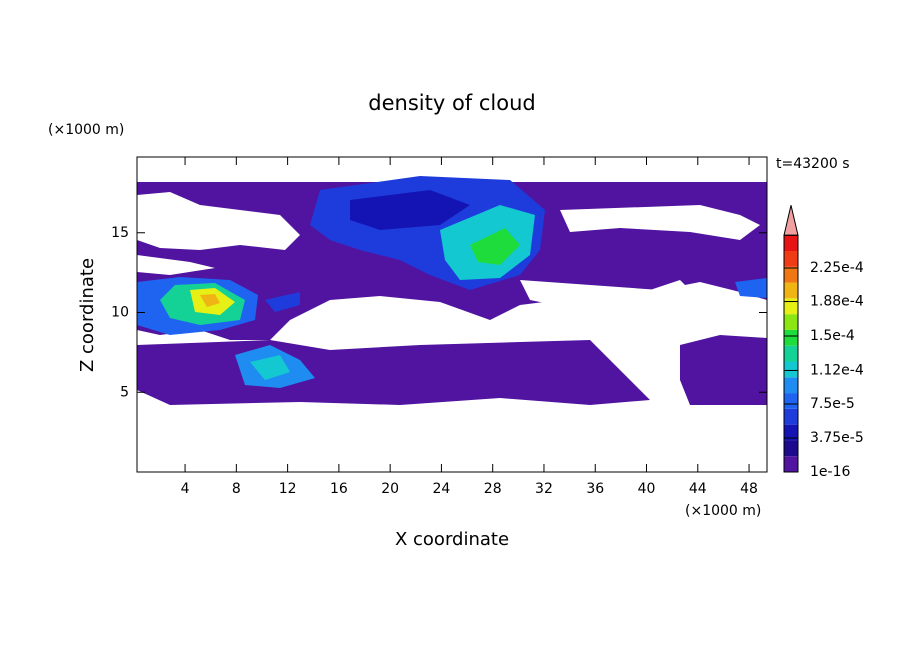  I want to click on chart-title: density of cloud, so click(451, 103).